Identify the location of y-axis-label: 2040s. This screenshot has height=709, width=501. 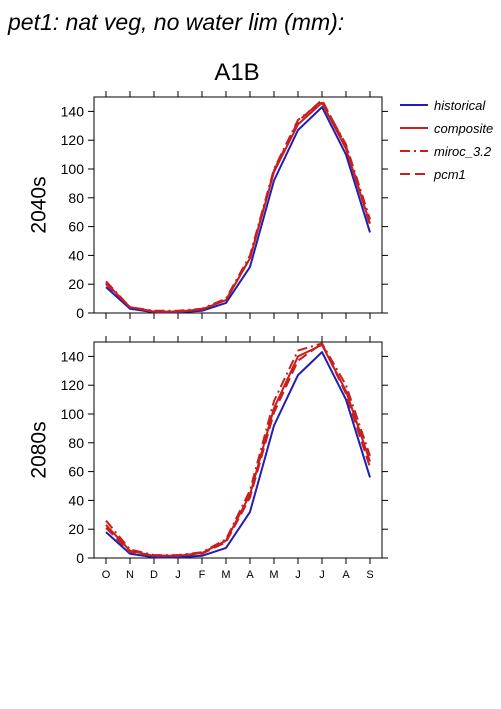
(39, 204).